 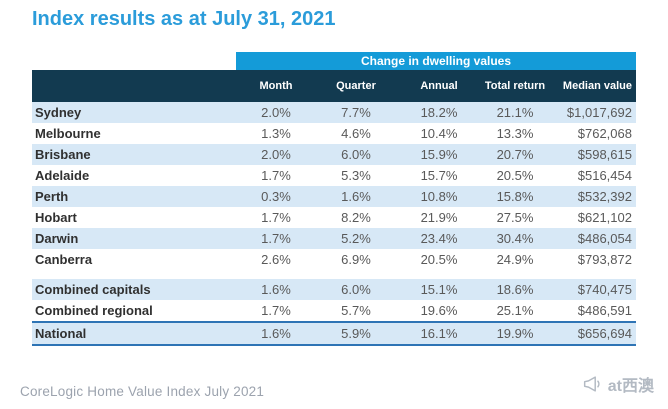 I want to click on source-caption: CoreLogic Home Value Index July 2021, so click(x=142, y=391).